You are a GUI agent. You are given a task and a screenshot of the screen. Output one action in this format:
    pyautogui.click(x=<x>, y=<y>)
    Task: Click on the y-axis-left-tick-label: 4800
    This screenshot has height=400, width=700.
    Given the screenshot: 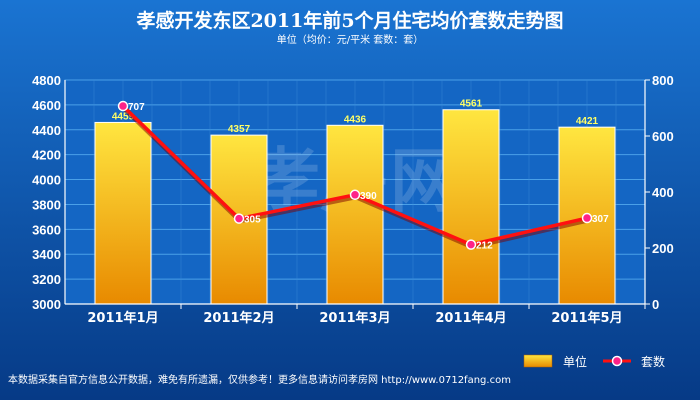 What is the action you would take?
    pyautogui.click(x=46, y=80)
    